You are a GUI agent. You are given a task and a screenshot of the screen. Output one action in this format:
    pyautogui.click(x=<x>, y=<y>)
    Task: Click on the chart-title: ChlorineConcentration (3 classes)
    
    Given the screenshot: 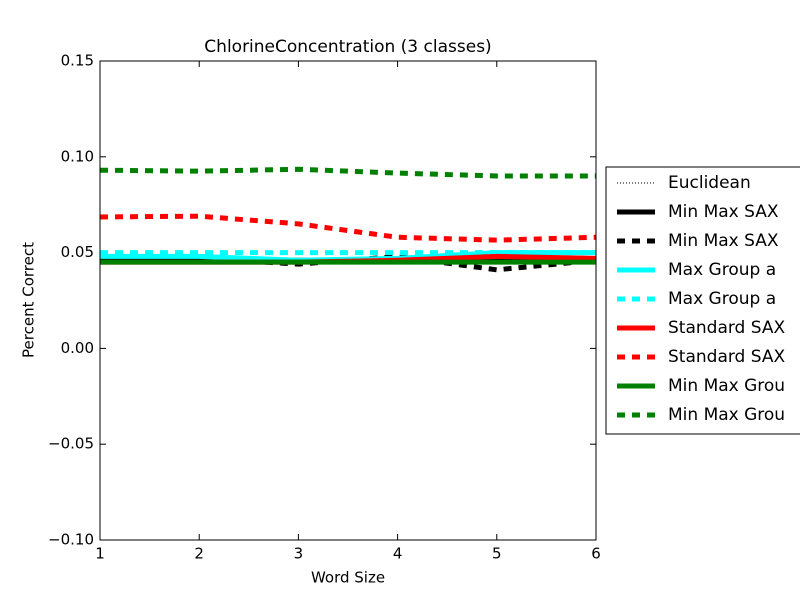 What is the action you would take?
    pyautogui.click(x=347, y=47)
    